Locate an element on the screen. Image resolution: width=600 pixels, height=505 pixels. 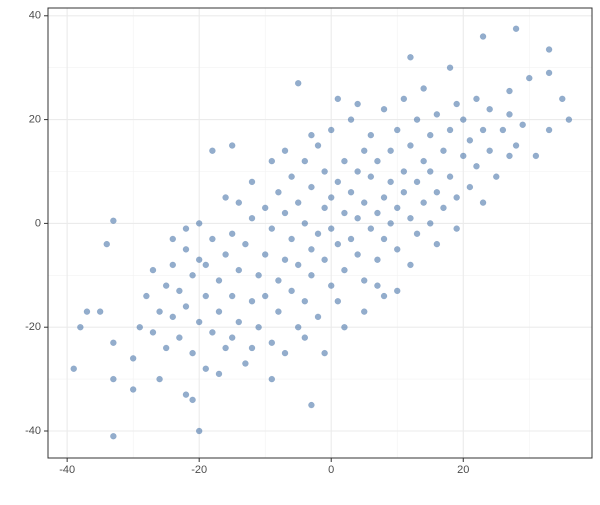
x-tick-label: 0 is located at coordinates (331, 470).